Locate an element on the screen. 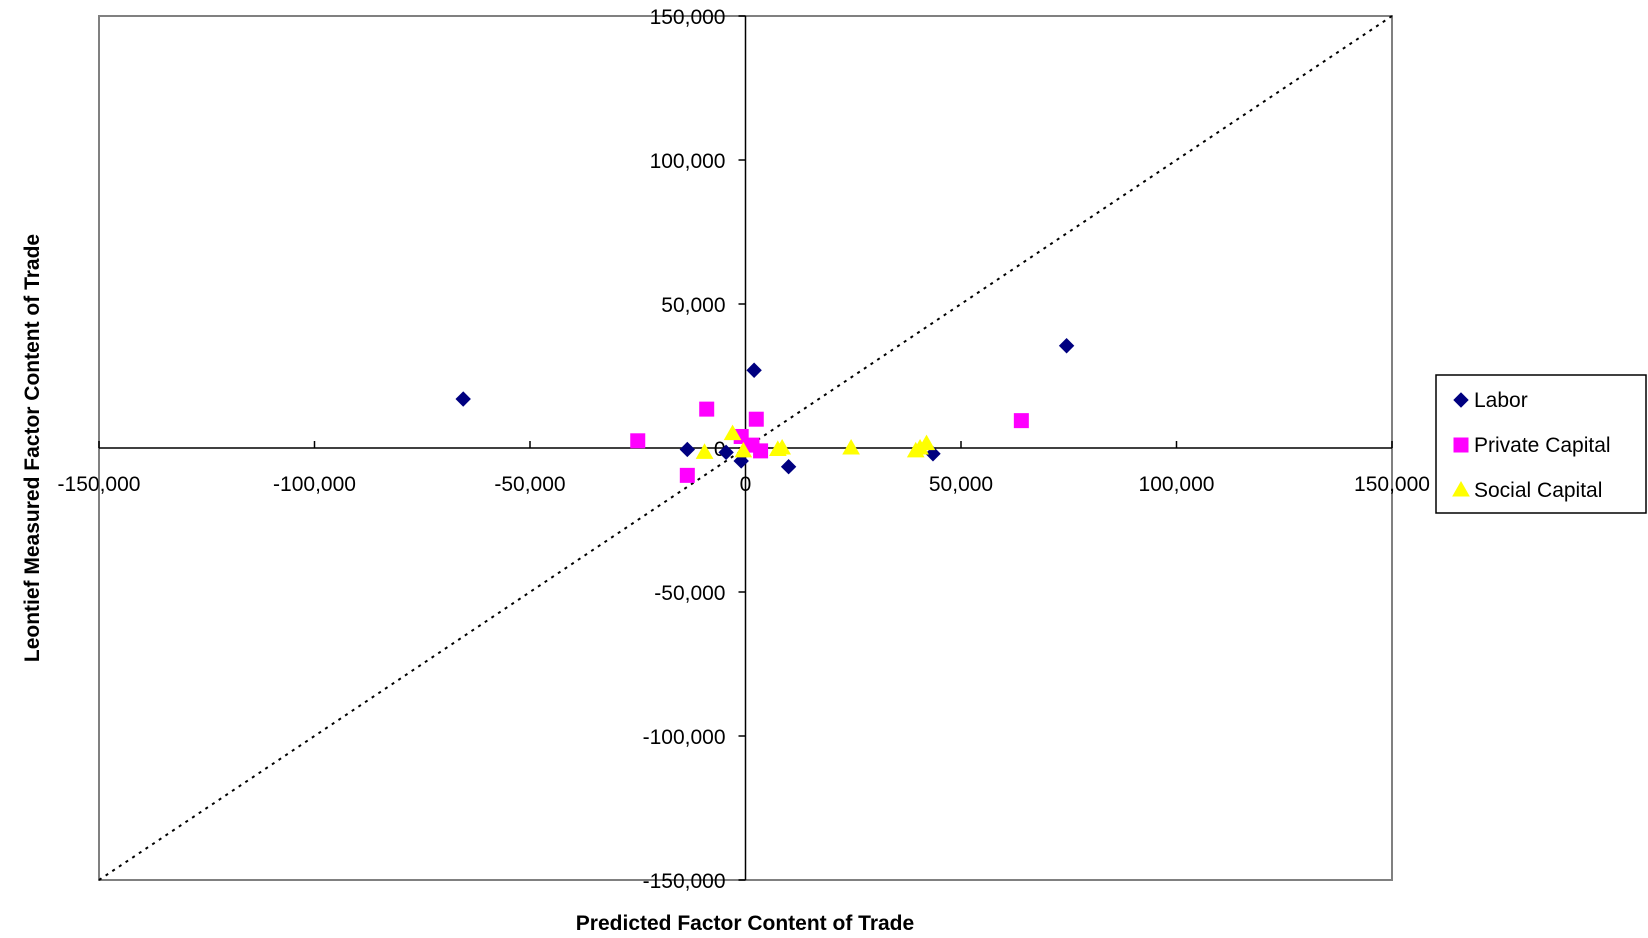 The image size is (1648, 938). legend-marker-private-capital is located at coordinates (1461, 445).